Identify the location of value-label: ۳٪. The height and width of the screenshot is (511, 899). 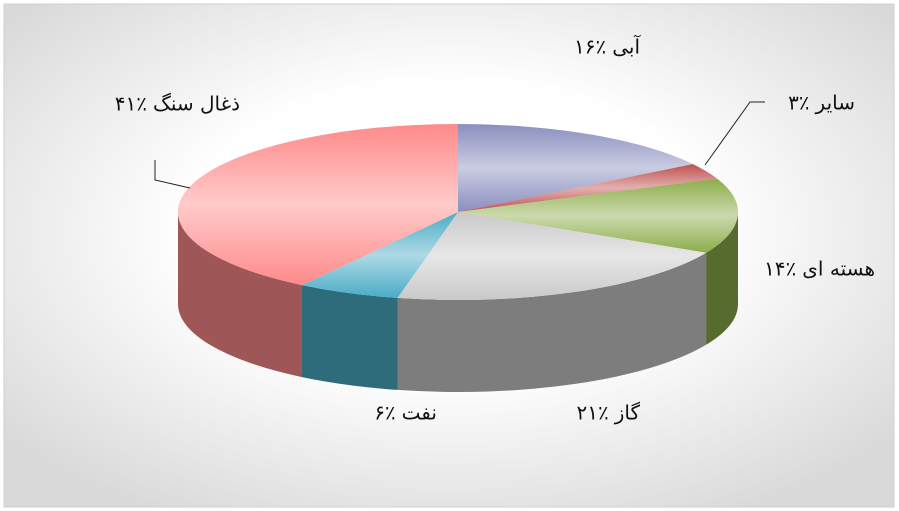
(798, 103).